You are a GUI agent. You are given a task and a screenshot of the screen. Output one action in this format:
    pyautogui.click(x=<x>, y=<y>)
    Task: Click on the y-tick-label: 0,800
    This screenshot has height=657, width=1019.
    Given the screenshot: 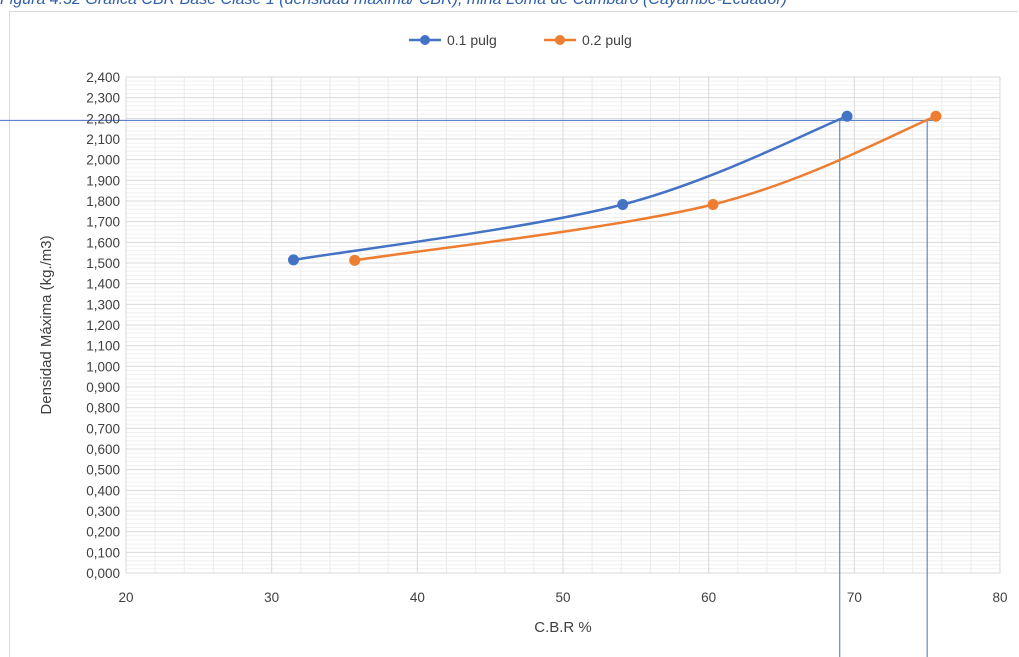 What is the action you would take?
    pyautogui.click(x=103, y=408)
    